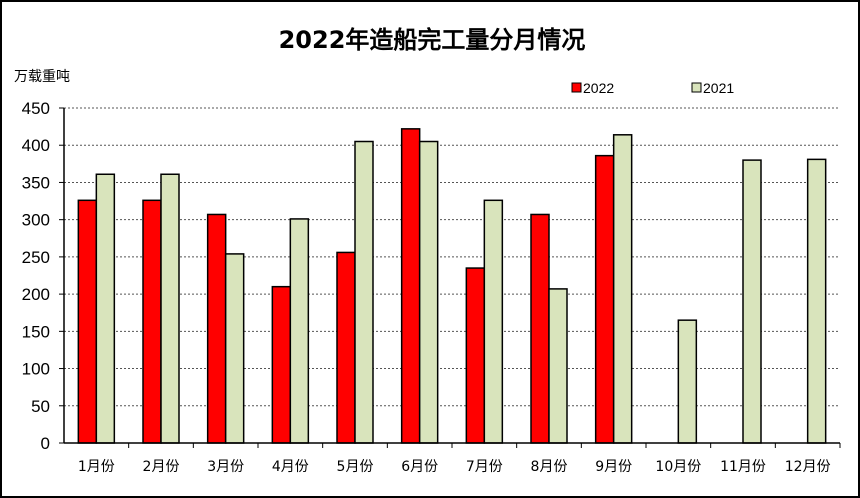 Image resolution: width=860 pixels, height=498 pixels. I want to click on legend-swatch-2022, so click(576, 87).